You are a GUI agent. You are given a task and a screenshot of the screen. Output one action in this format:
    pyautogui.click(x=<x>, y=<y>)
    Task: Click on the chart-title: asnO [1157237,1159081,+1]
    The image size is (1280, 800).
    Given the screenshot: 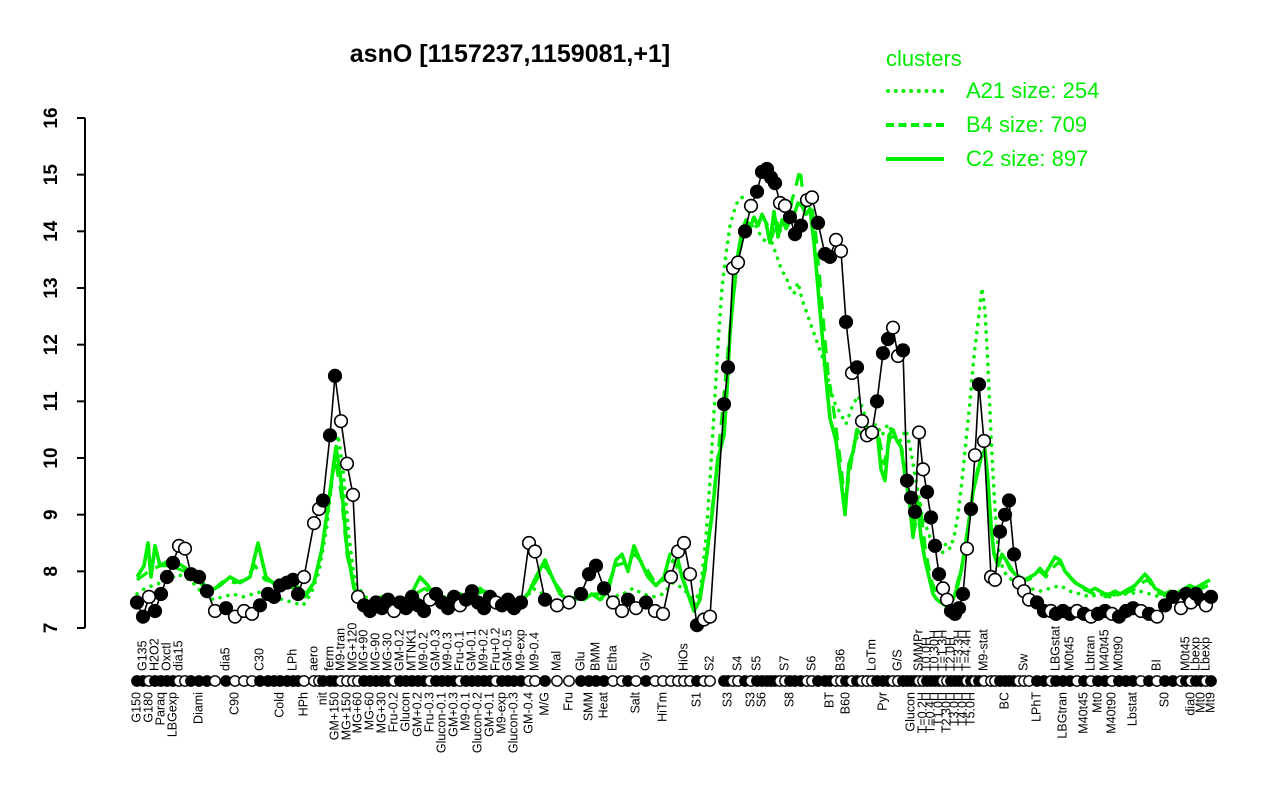 What is the action you would take?
    pyautogui.click(x=640, y=54)
    